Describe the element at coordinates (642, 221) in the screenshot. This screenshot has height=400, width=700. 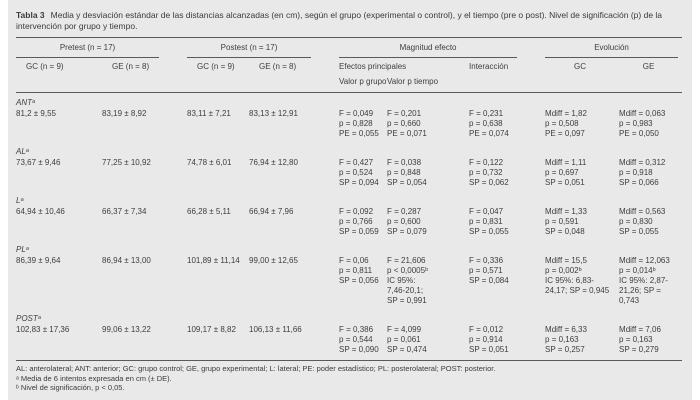
I see `cell: Mdiff = 0,563 p = 0,830 SP = 0,055` at that location.